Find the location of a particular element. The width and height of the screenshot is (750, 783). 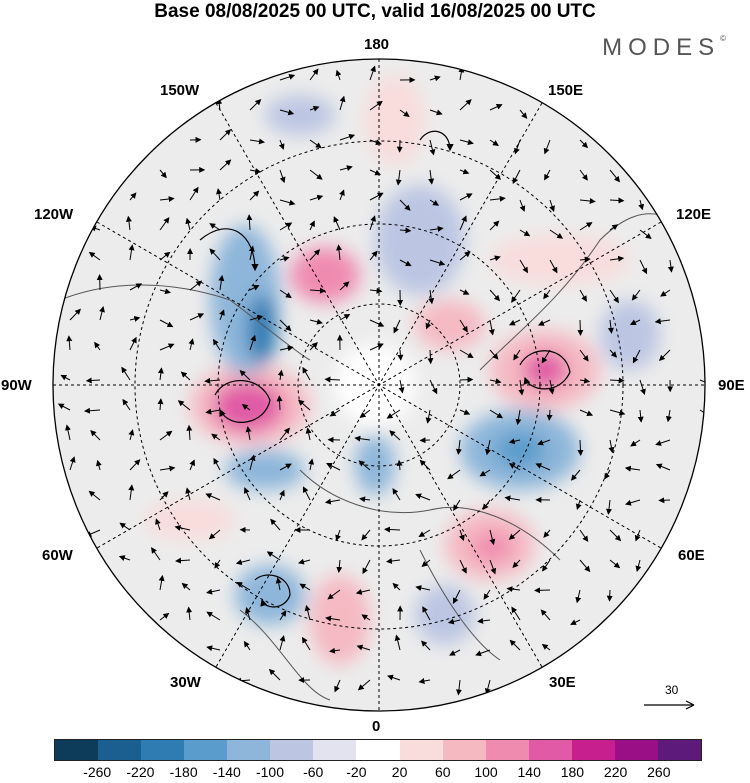

longitude-label-30w: 30W is located at coordinates (185, 682).